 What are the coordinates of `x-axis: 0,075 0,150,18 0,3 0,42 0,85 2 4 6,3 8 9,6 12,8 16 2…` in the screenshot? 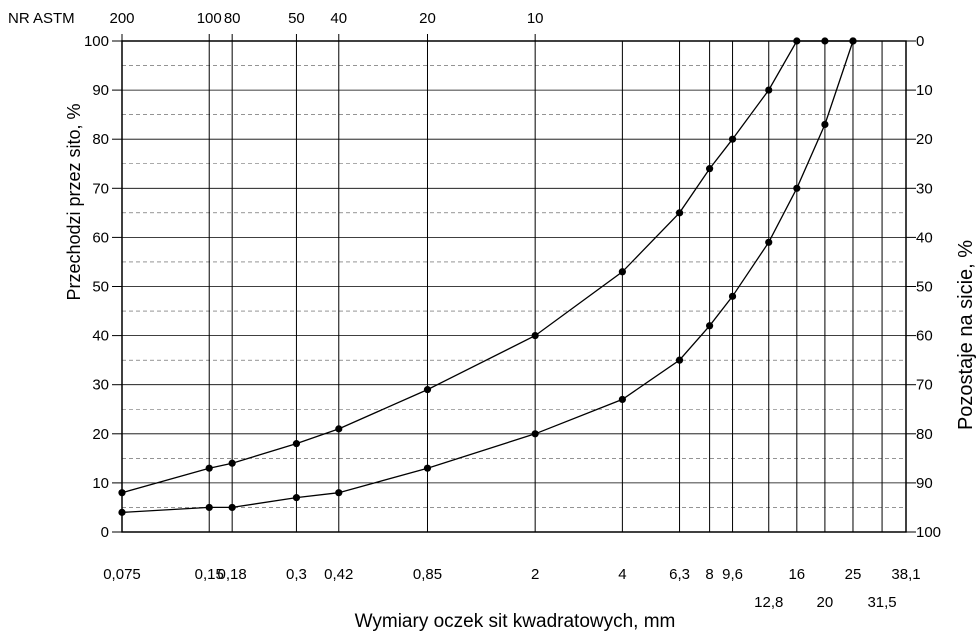 It's located at (511, 588).